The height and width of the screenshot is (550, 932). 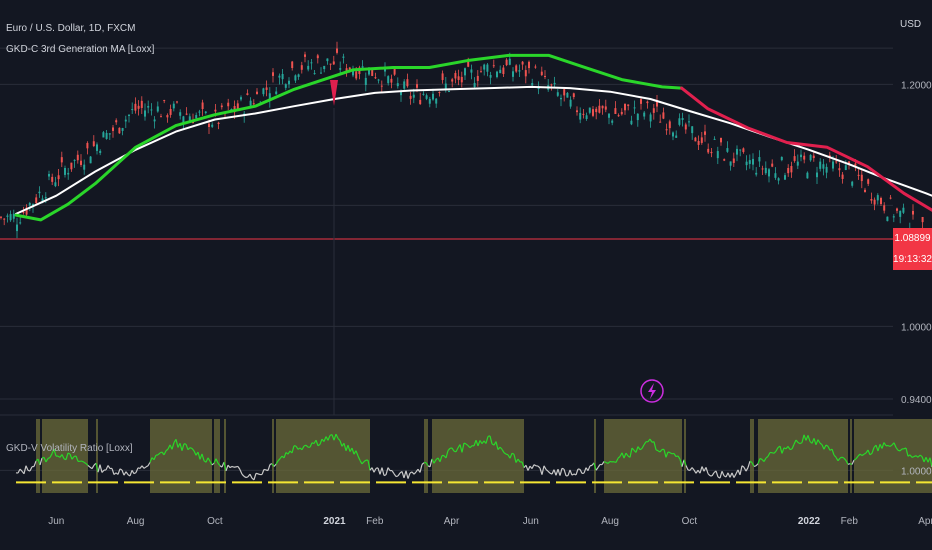 I want to click on sell-arrow-icon, so click(x=334, y=93).